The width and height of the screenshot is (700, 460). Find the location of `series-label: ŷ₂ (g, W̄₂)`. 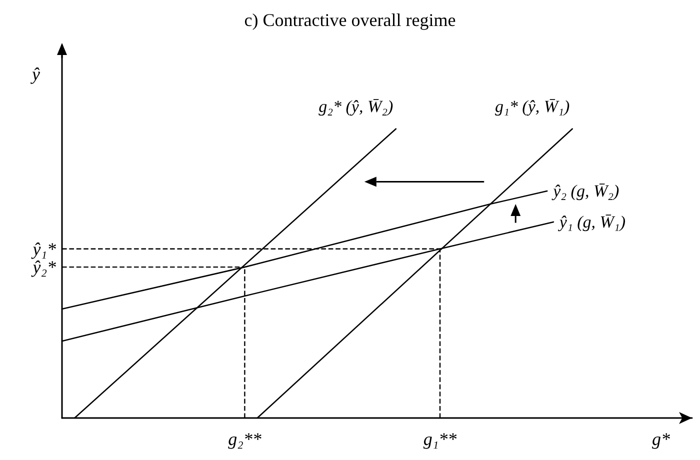

series-label: ŷ₂ (g, W̄₂) is located at coordinates (585, 191).